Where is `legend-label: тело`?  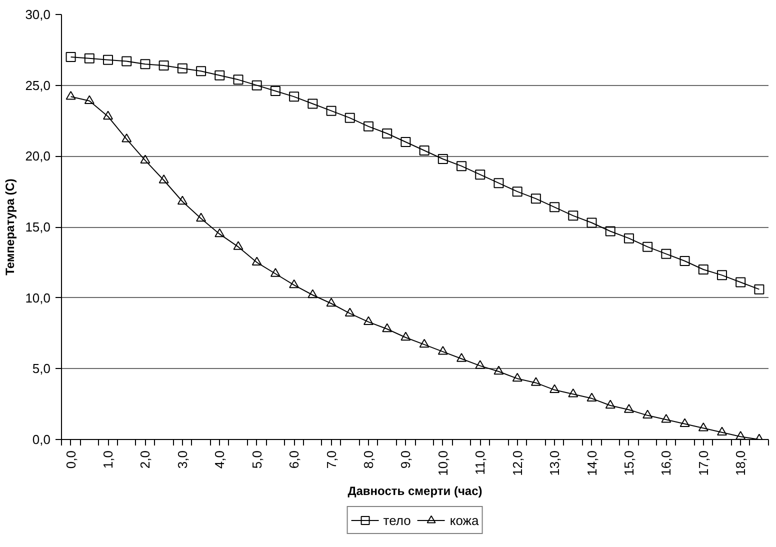
legend-label: тело is located at coordinates (397, 520).